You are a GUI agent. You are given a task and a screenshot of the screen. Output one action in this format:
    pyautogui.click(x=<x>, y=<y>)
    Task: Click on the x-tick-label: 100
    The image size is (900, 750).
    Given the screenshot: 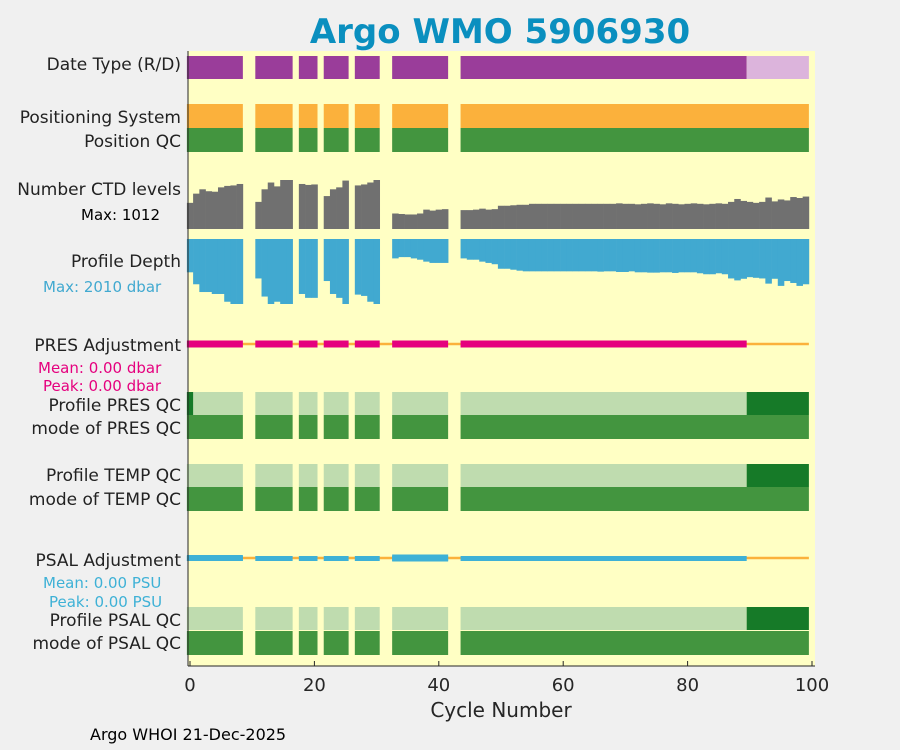 What is the action you would take?
    pyautogui.click(x=812, y=685)
    